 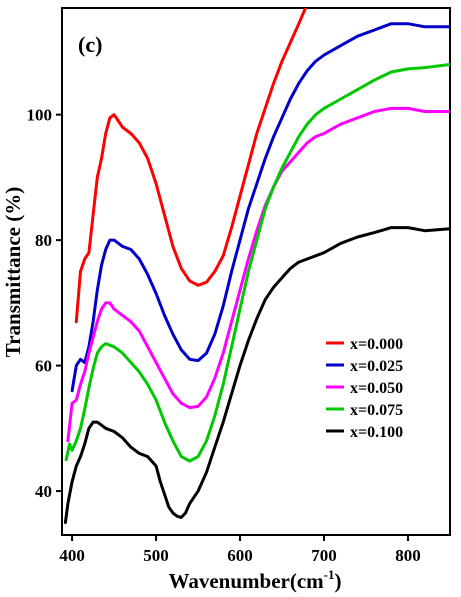 I want to click on panel-label: (c), so click(x=90, y=44).